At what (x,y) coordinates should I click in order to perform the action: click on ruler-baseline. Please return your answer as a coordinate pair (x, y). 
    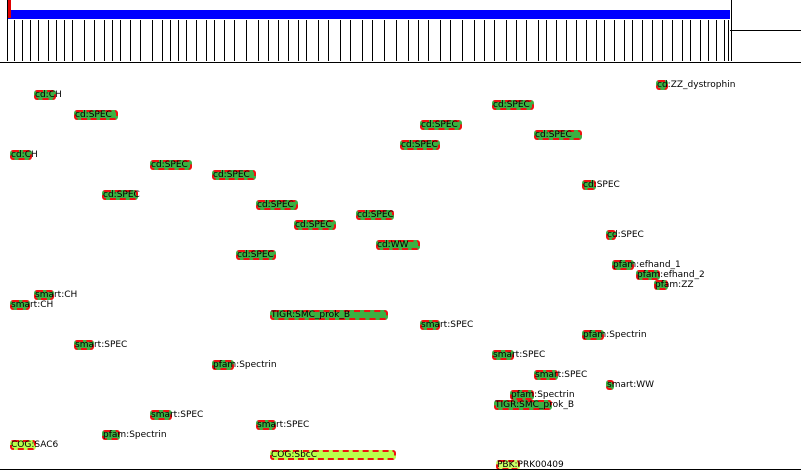
    Looking at the image, I should click on (765, 30).